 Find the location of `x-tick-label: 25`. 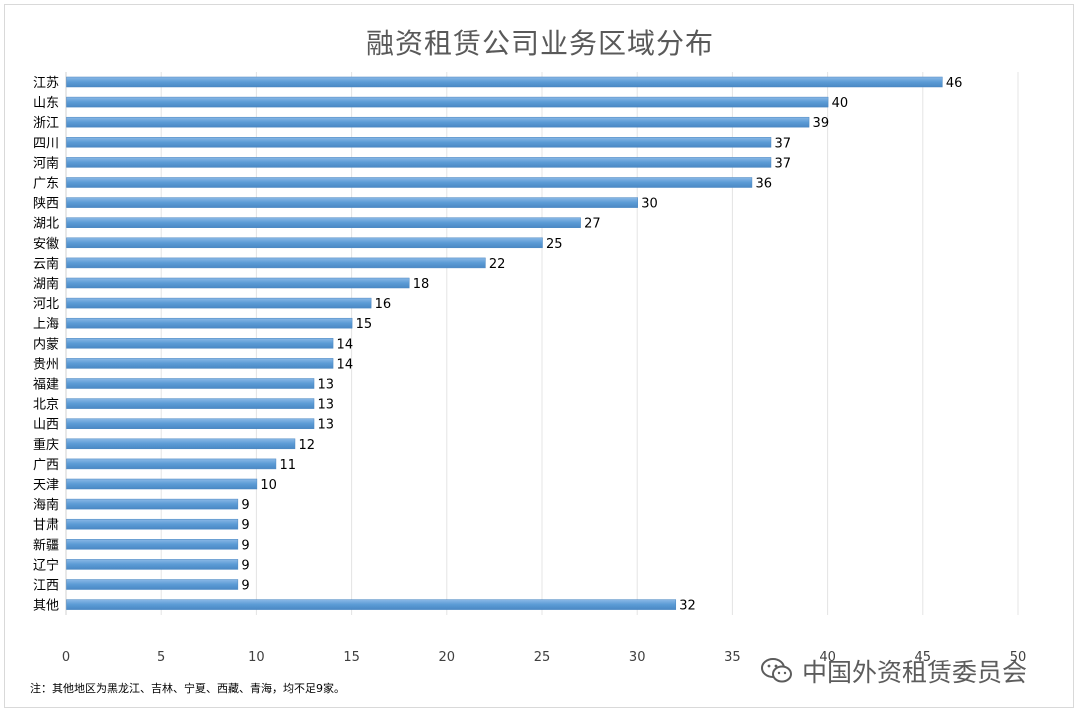

x-tick-label: 25 is located at coordinates (542, 657).